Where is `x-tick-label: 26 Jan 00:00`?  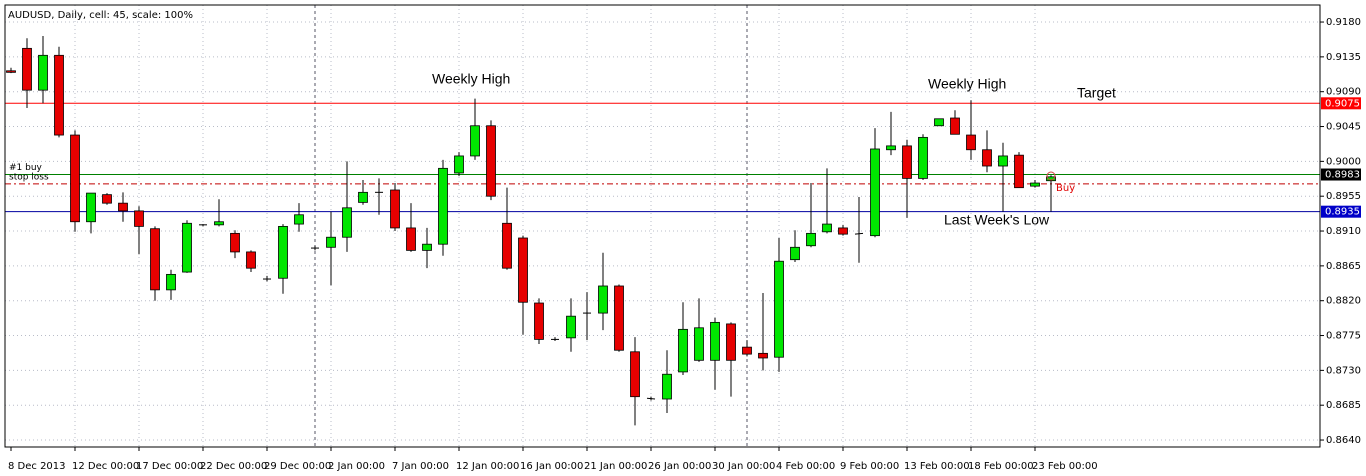 x-tick-label: 26 Jan 00:00 is located at coordinates (679, 466).